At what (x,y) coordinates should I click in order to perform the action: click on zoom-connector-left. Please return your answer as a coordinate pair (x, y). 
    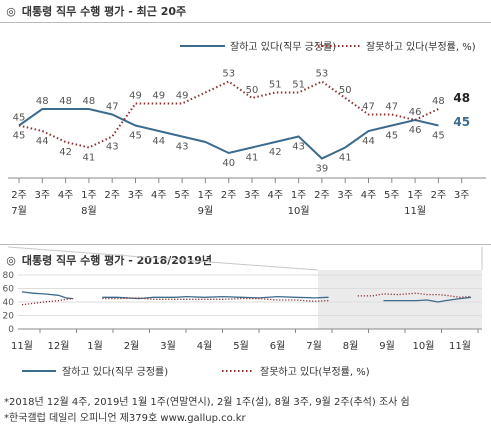
    Looking at the image, I should click on (163, 258).